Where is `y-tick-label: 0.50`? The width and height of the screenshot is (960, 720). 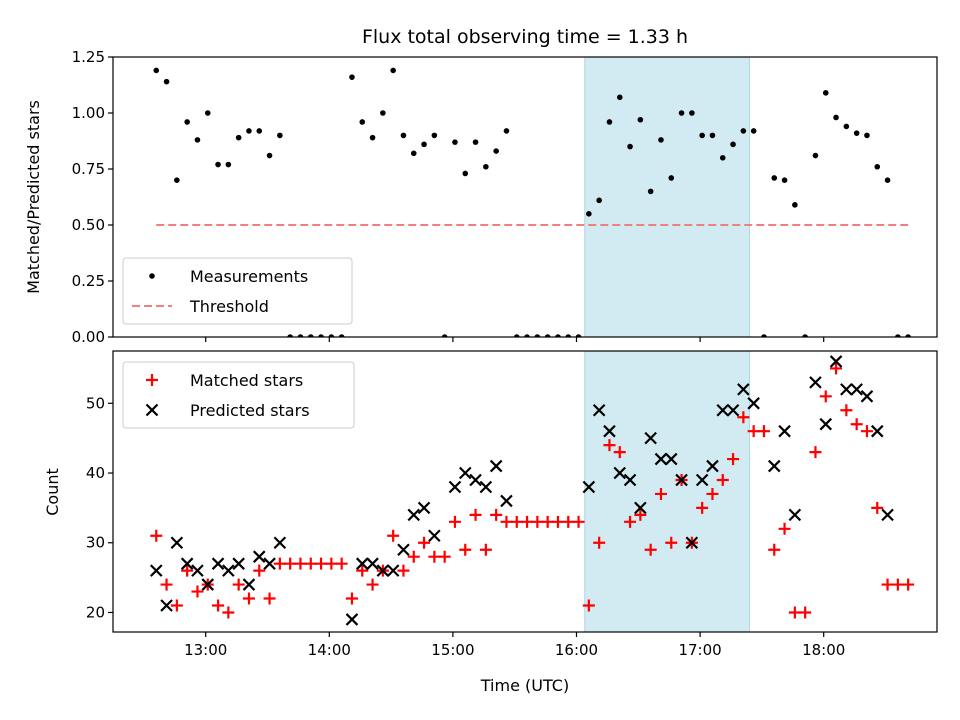 y-tick-label: 0.50 is located at coordinates (88, 225).